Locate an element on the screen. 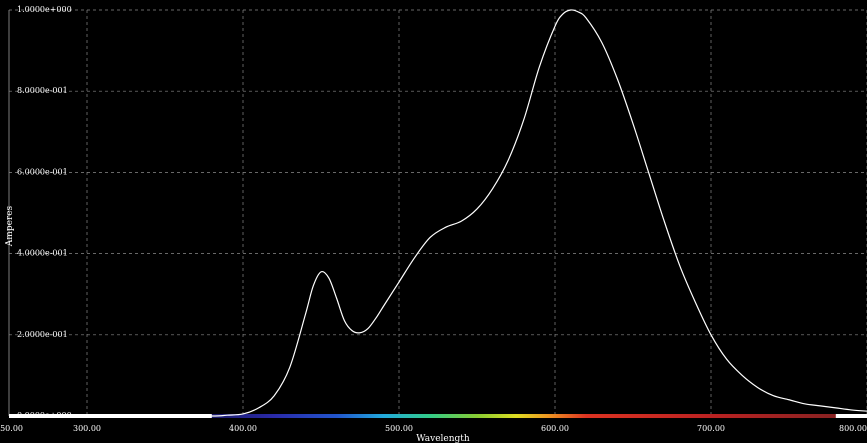 This screenshot has height=443, width=867. y-tick-label: 0.0000e+000 is located at coordinates (44, 415).